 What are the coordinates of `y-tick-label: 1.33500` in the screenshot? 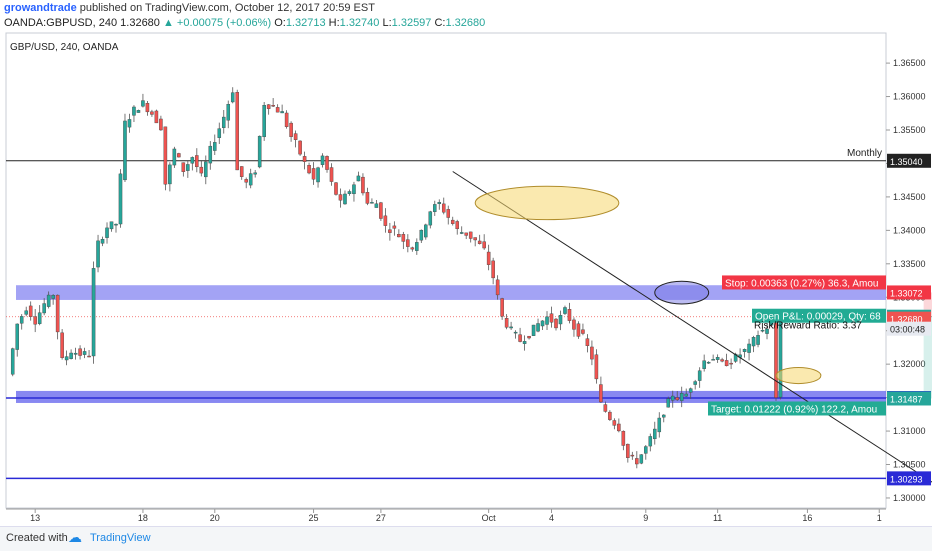 It's located at (909, 264).